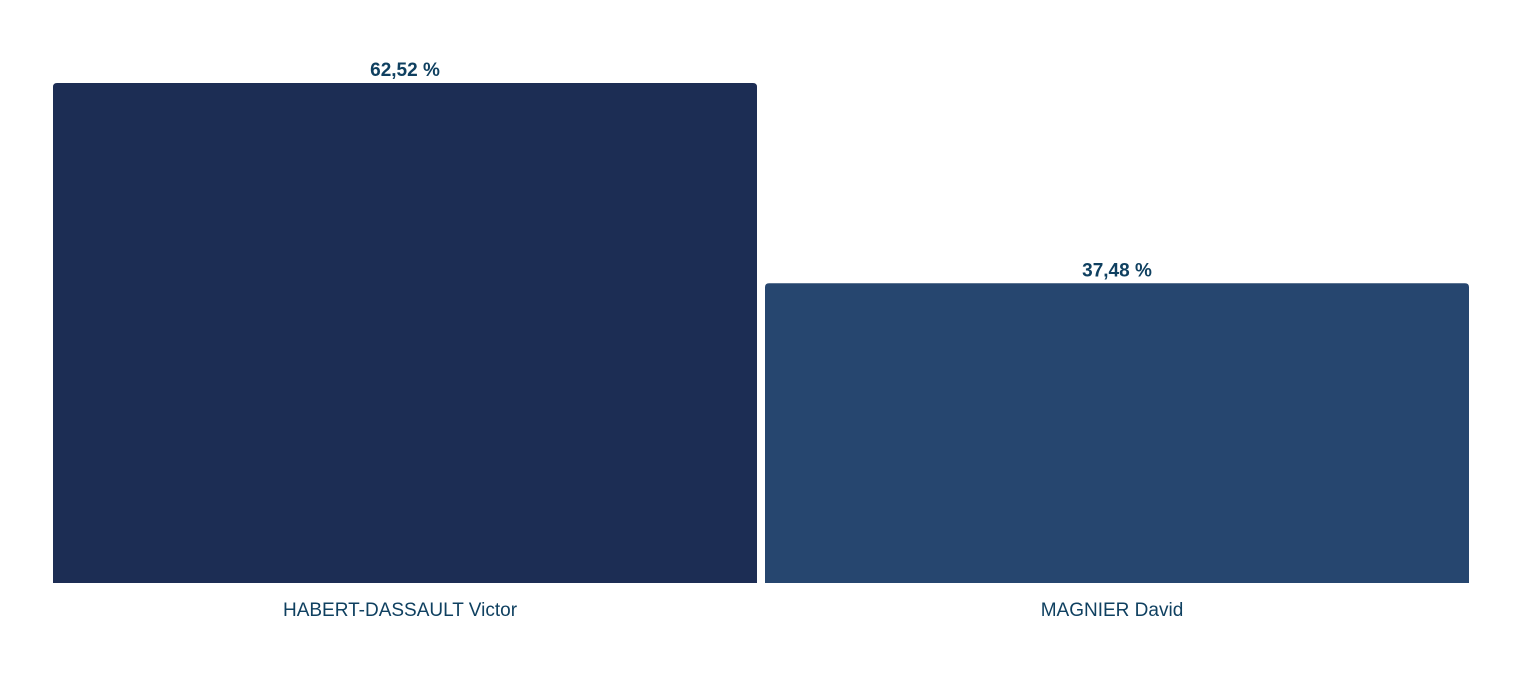  Describe the element at coordinates (405, 70) in the screenshot. I see `value-label-1: 62,52 %` at that location.